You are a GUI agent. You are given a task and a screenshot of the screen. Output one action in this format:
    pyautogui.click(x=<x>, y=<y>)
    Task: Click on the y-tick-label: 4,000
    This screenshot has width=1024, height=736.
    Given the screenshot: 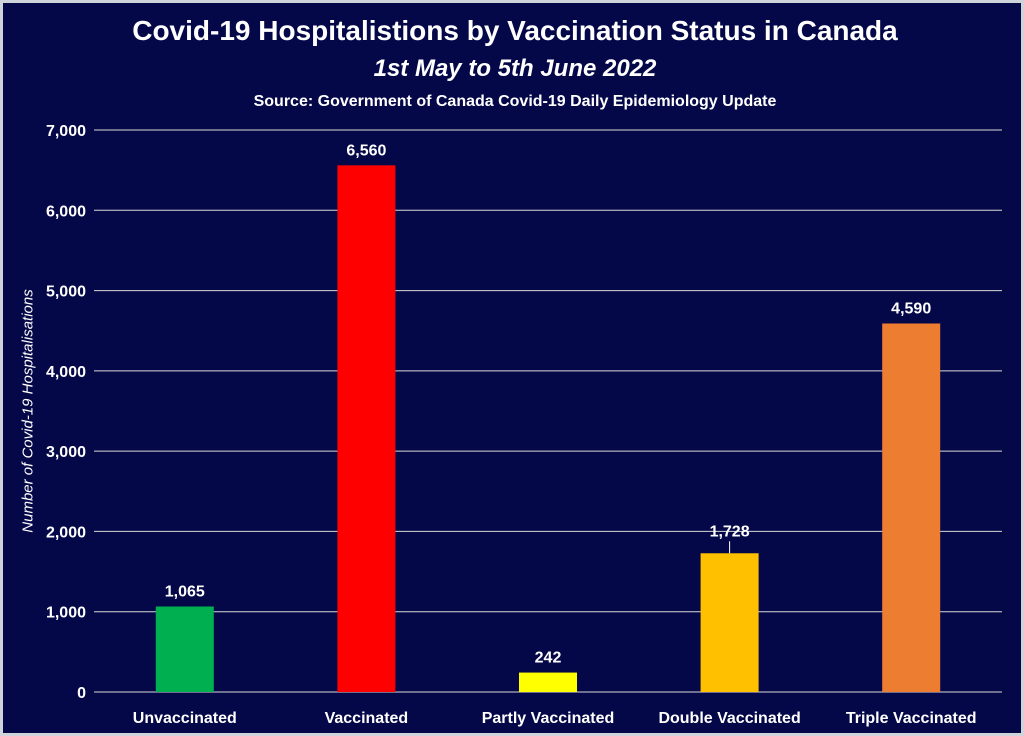 What is the action you would take?
    pyautogui.click(x=66, y=372)
    